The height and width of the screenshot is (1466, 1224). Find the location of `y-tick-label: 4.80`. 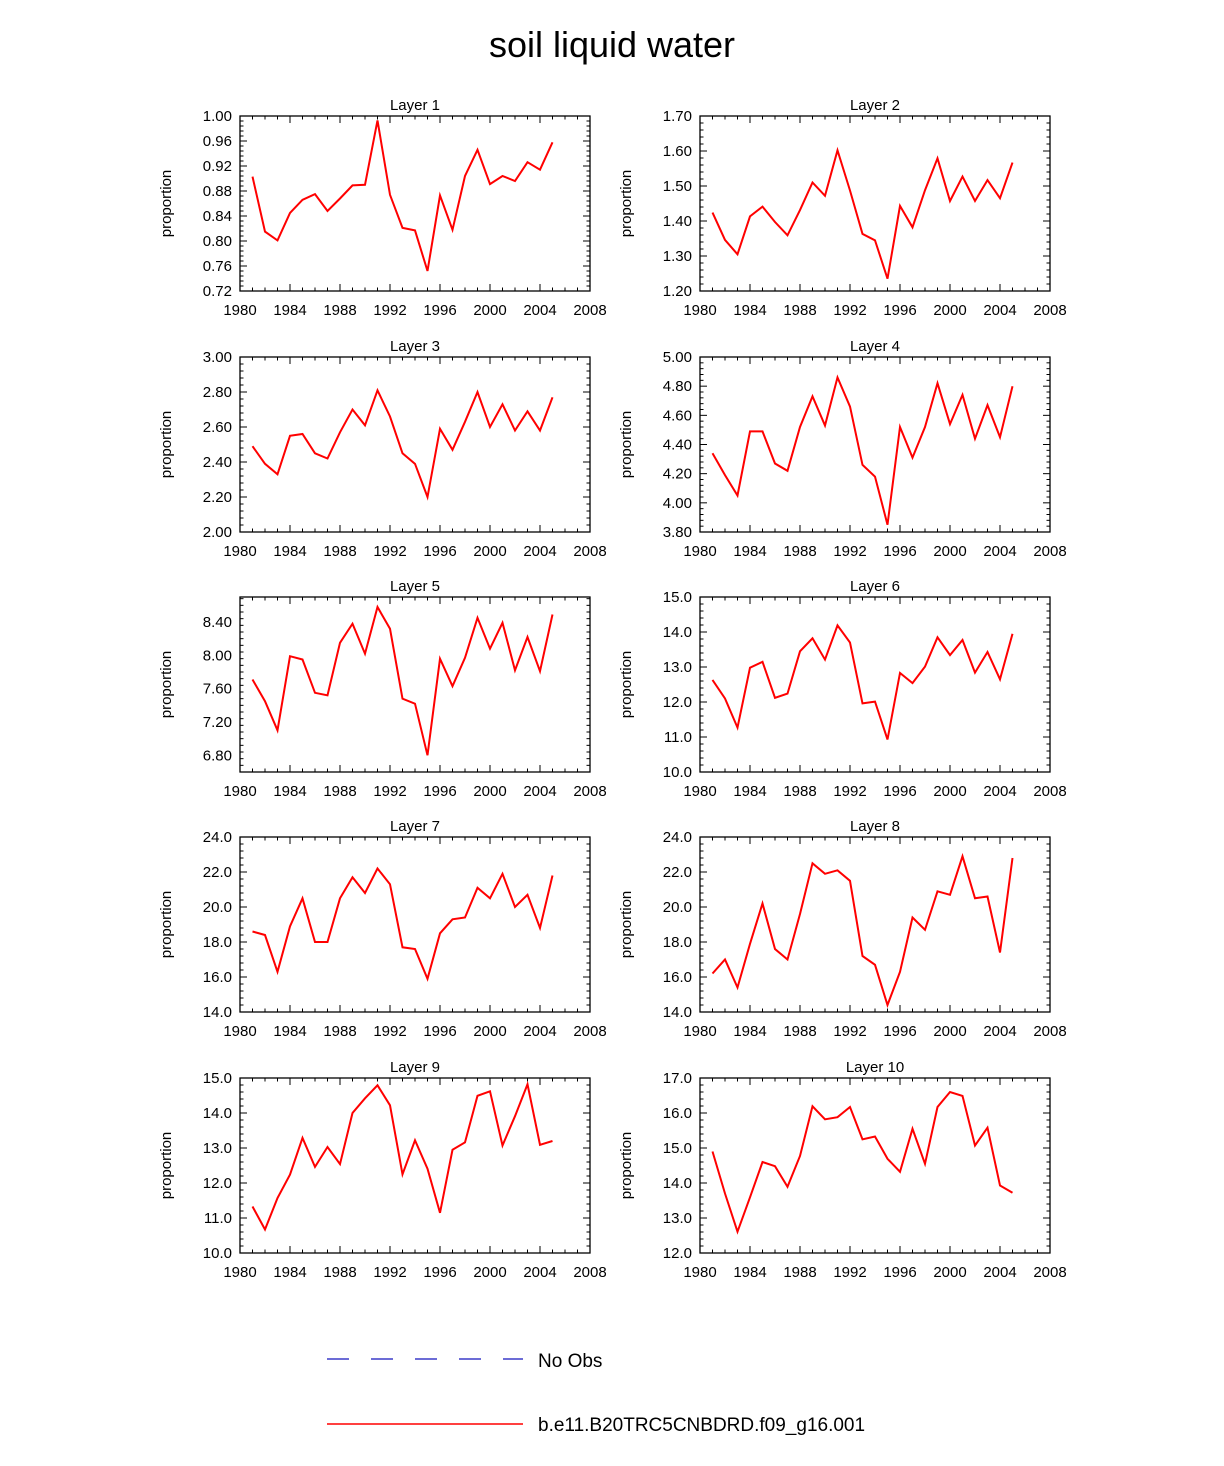

y-tick-label: 4.80 is located at coordinates (677, 386).